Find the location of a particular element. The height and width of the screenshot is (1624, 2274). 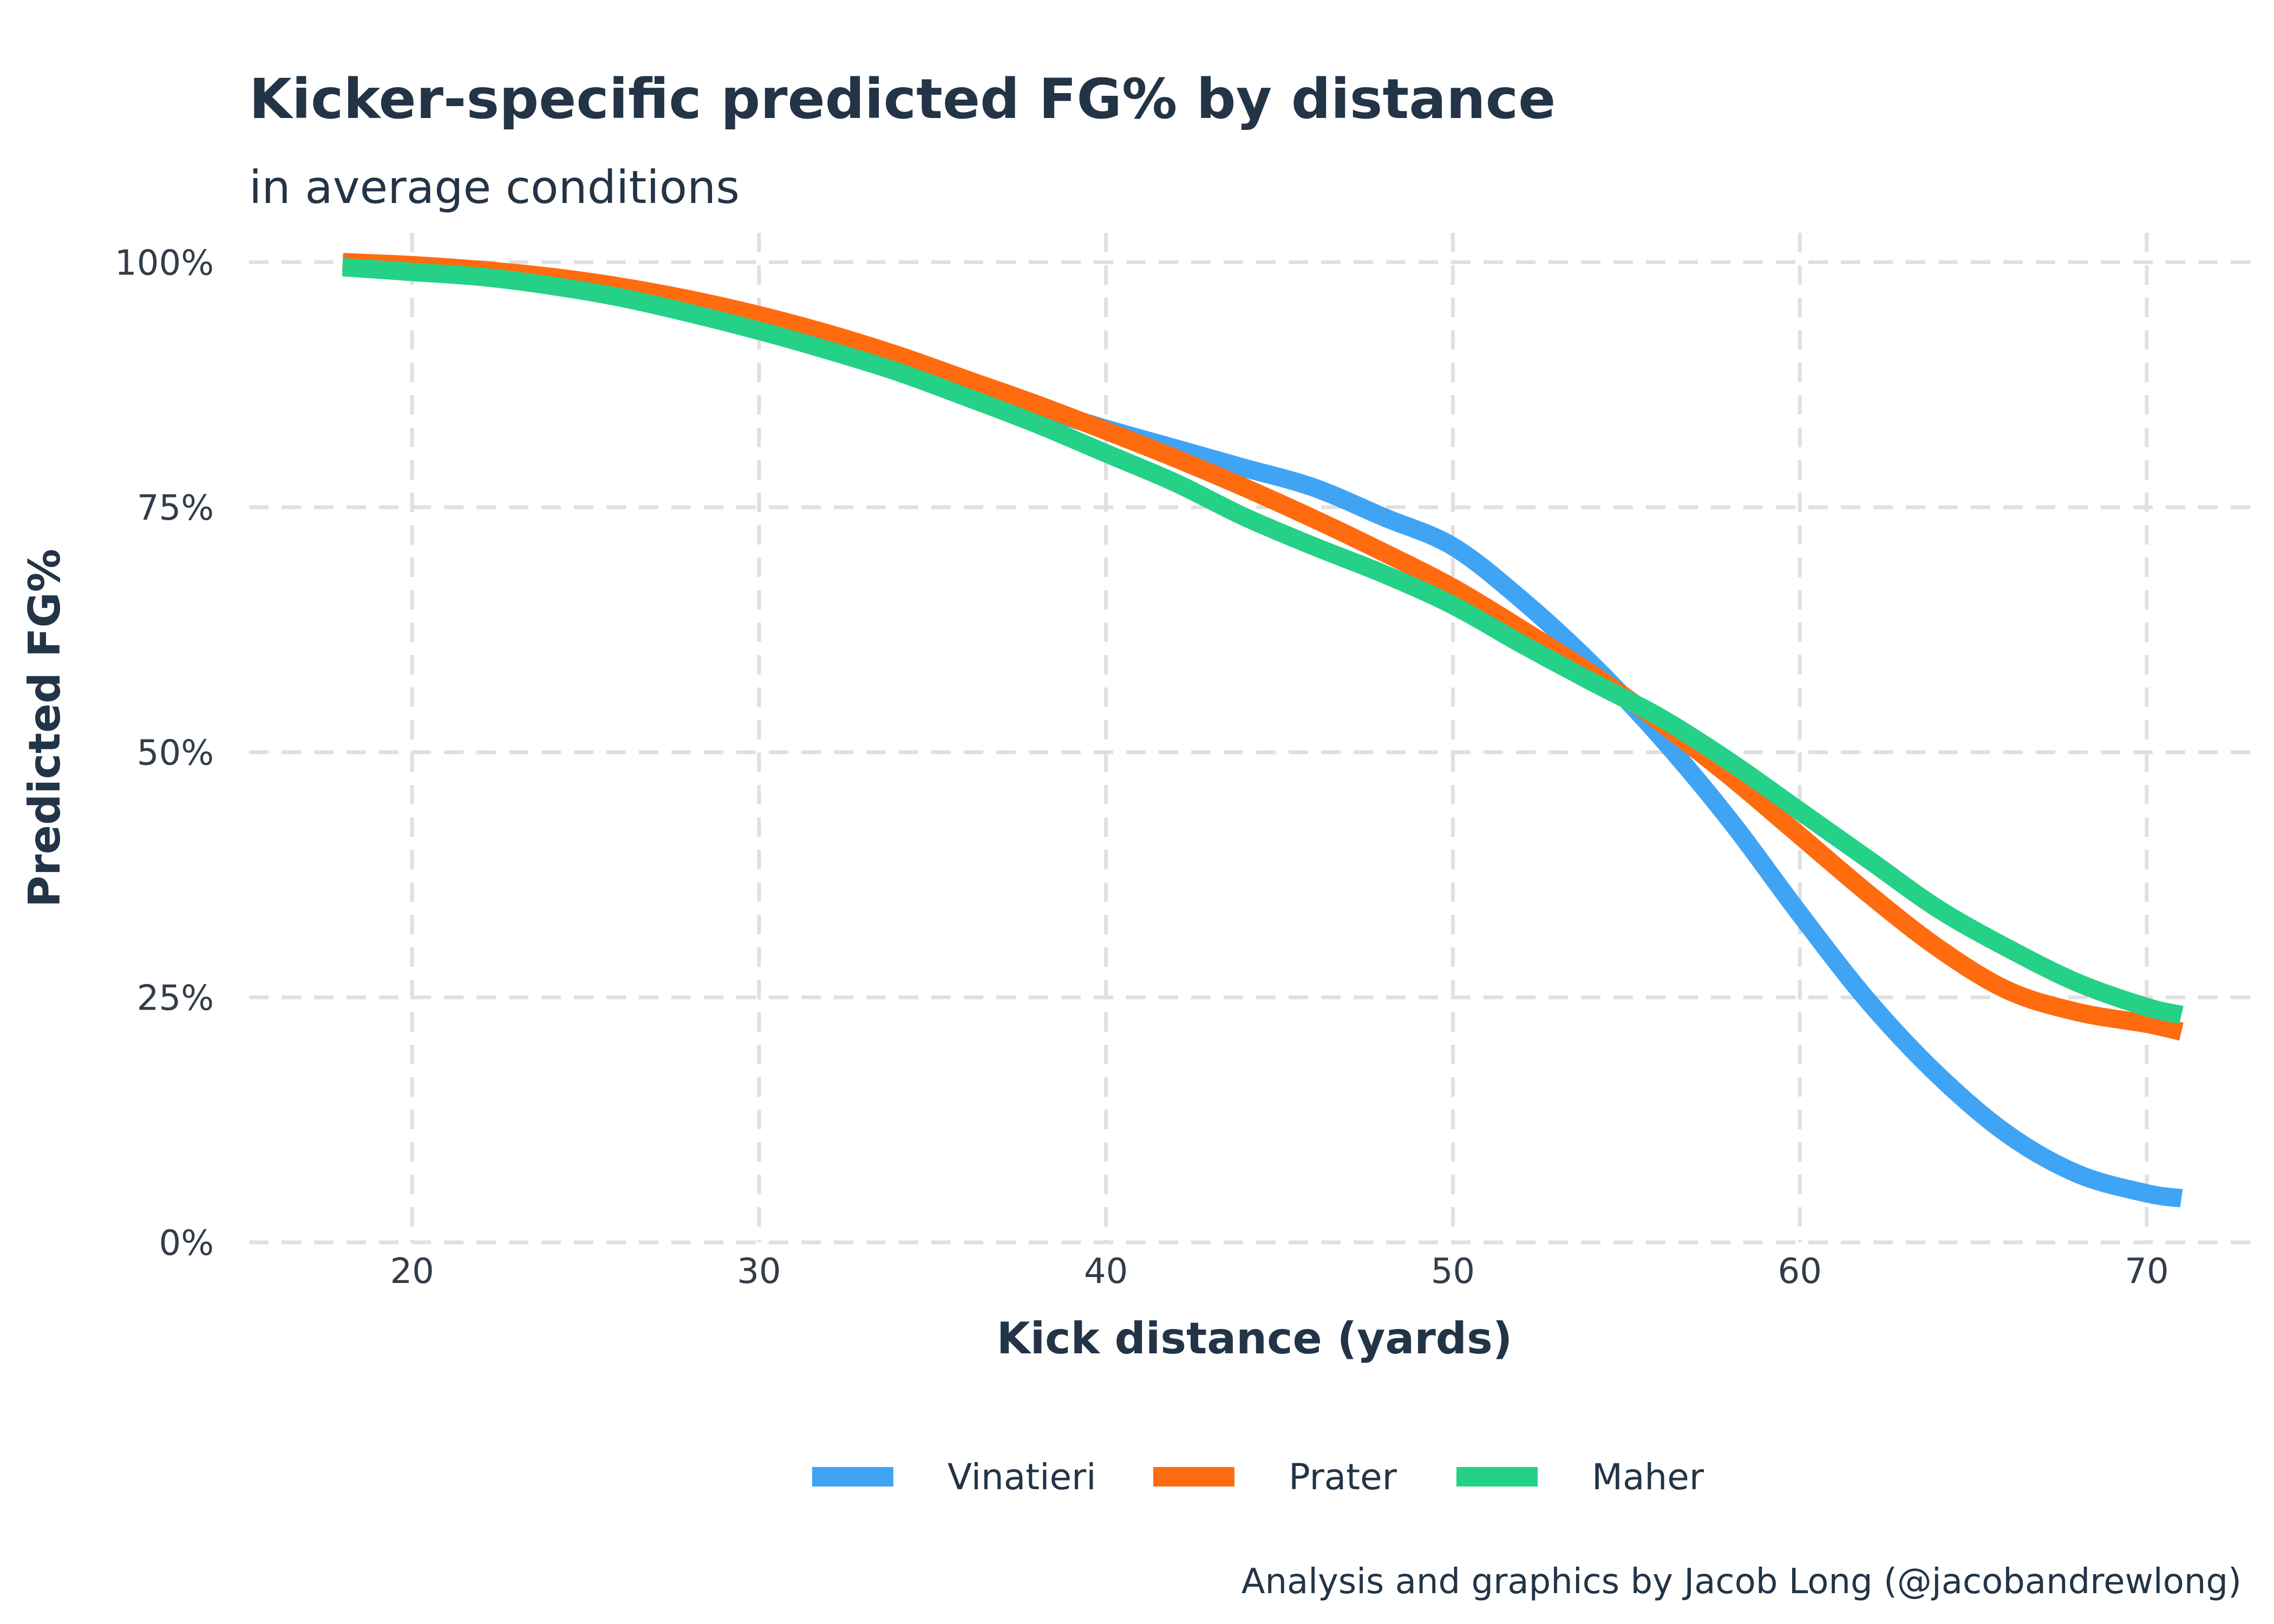

legend-item-prater: Prater is located at coordinates (1275, 1477).